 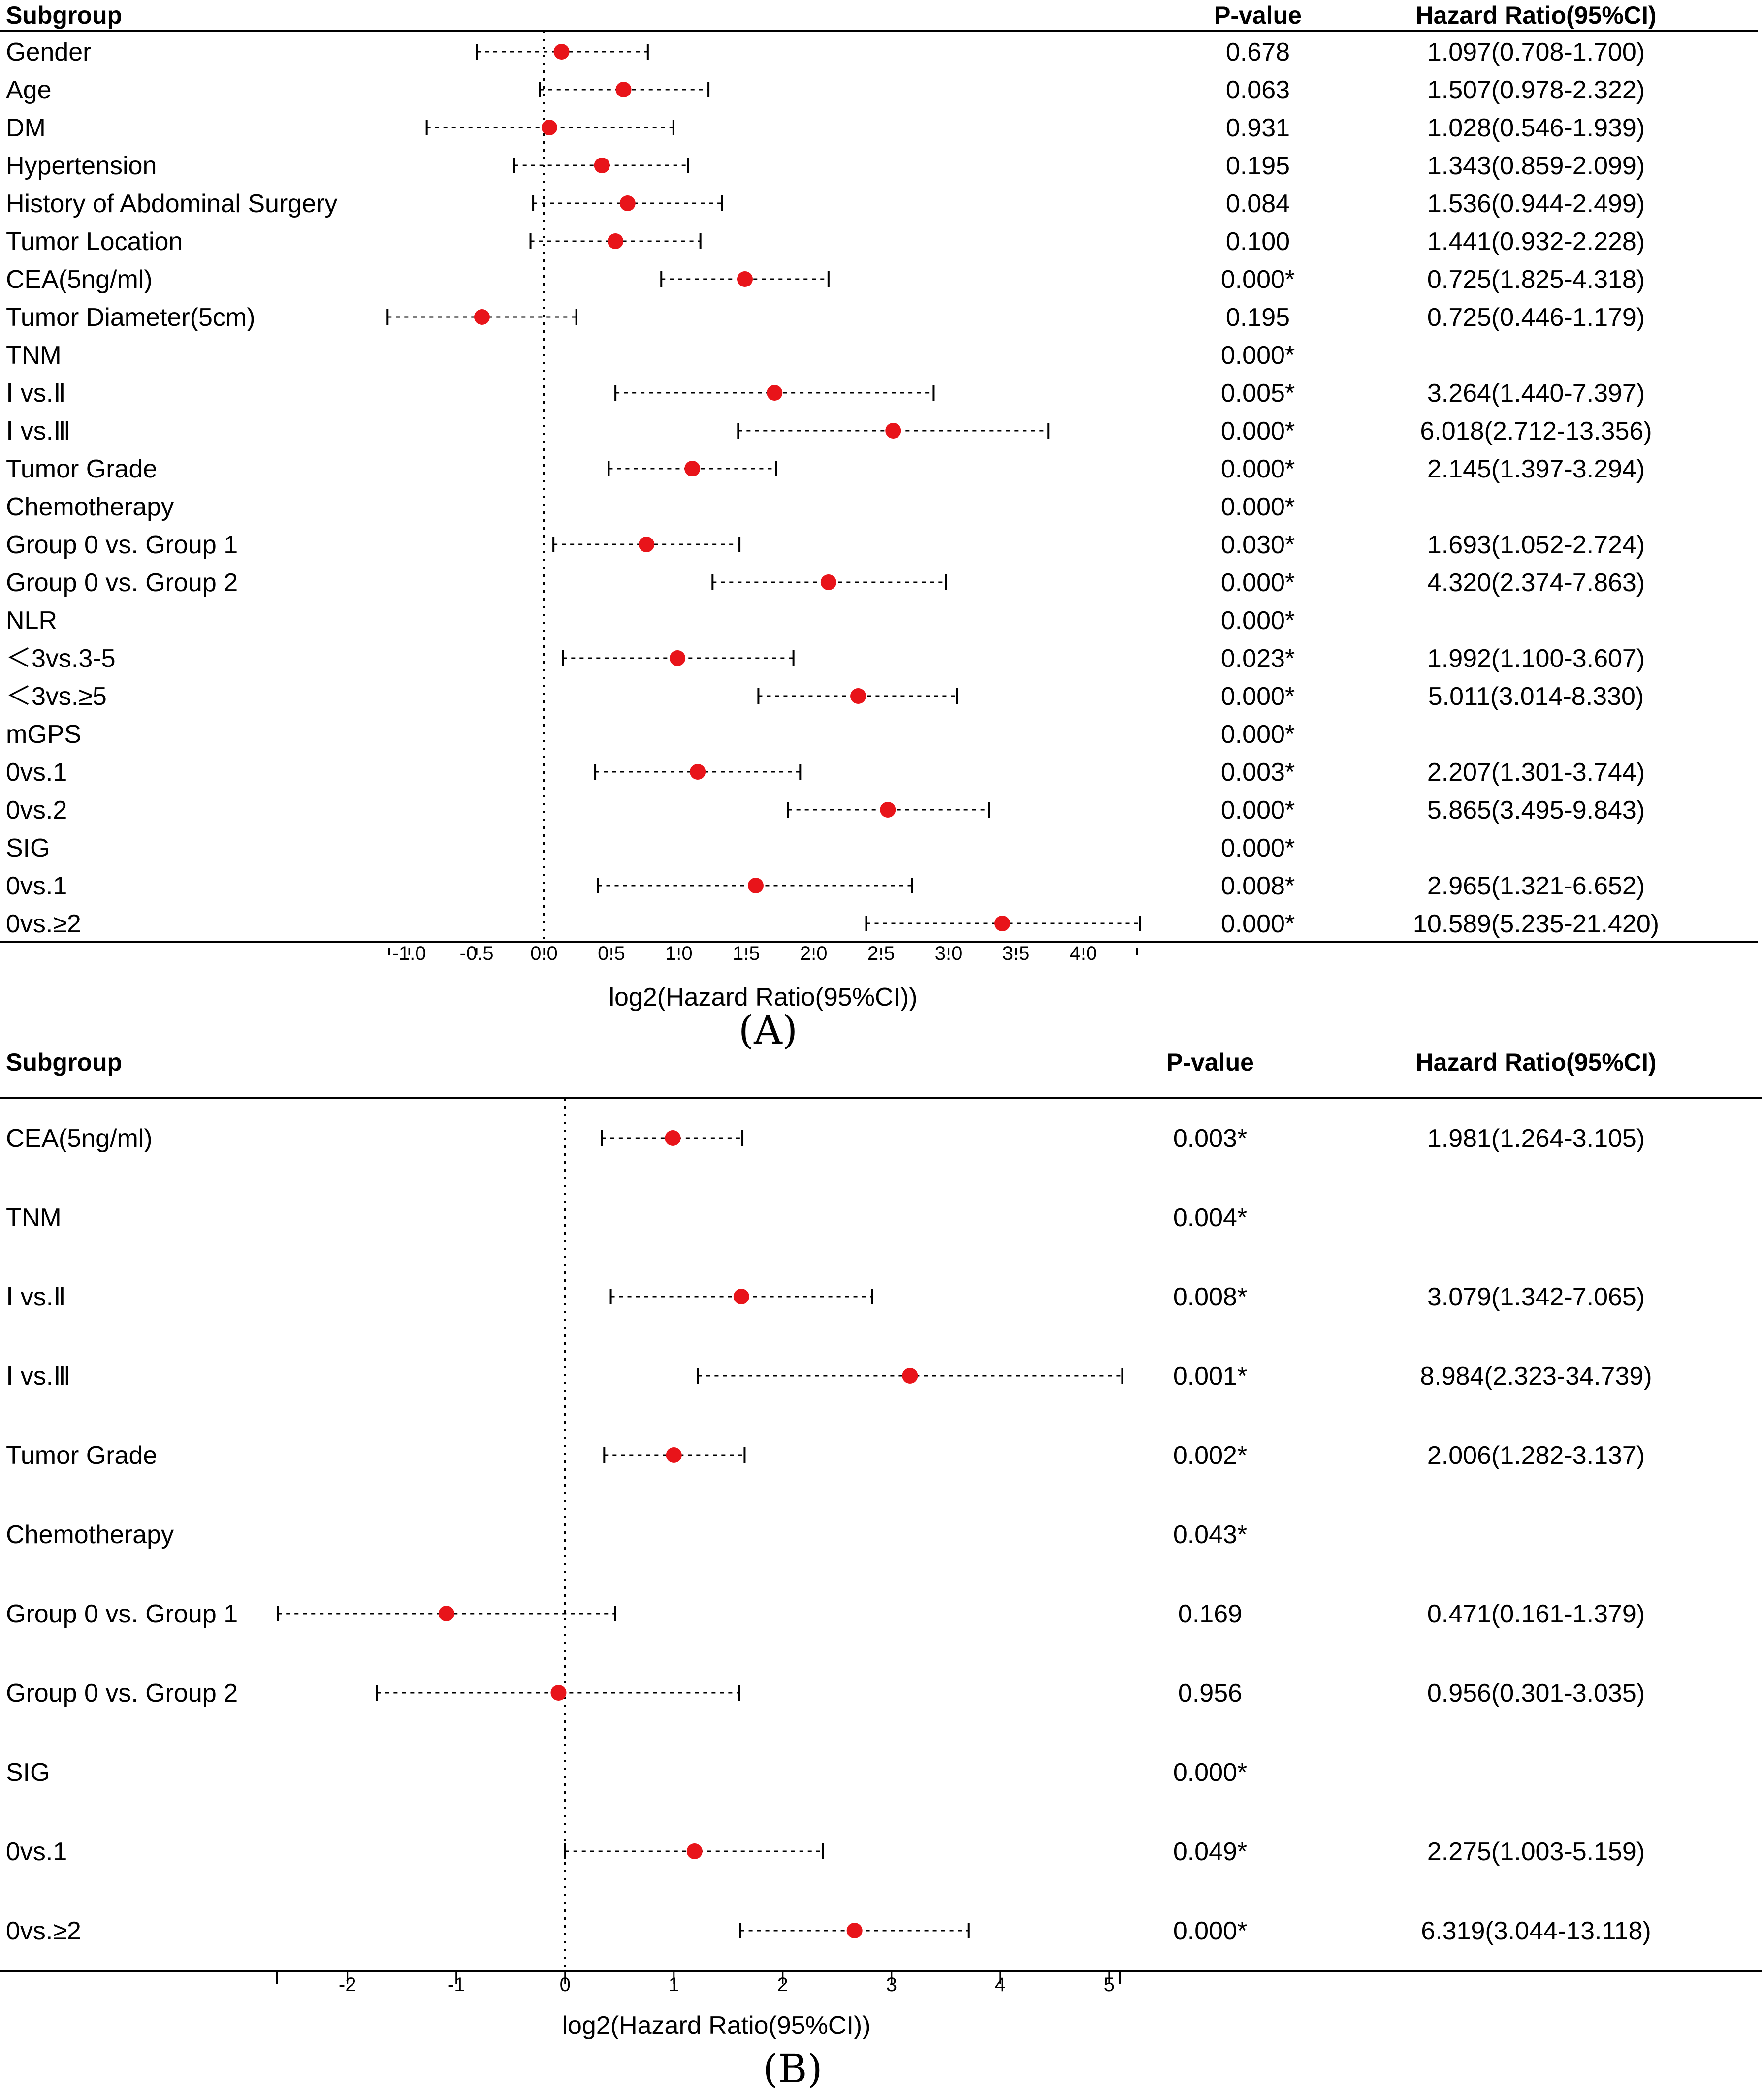 I want to click on axis-tick-label: 2, so click(x=782, y=1985).